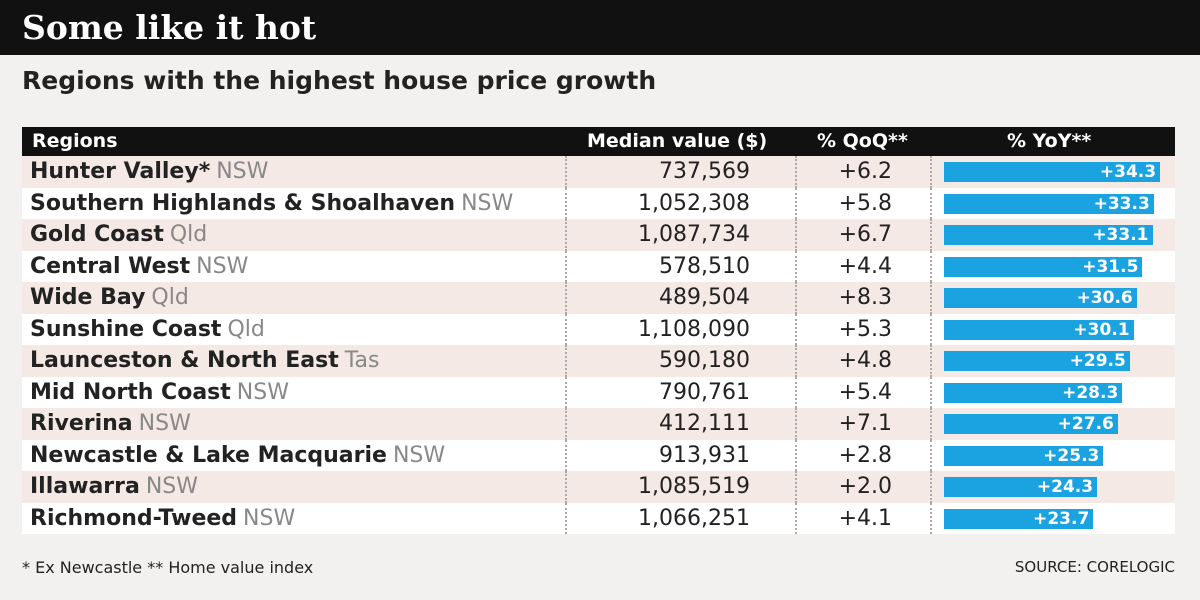 The width and height of the screenshot is (1200, 600). Describe the element at coordinates (704, 360) in the screenshot. I see `median-value: 590,180` at that location.